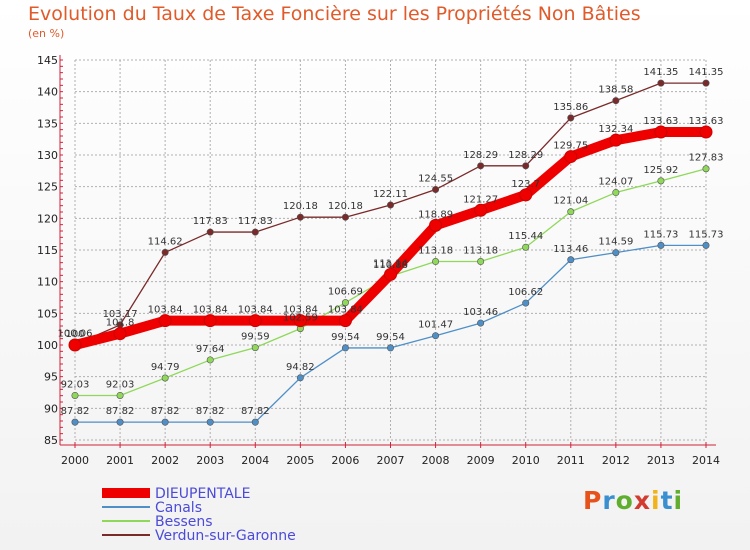  What do you see at coordinates (47, 187) in the screenshot?
I see `y-tick-label: 125` at bounding box center [47, 187].